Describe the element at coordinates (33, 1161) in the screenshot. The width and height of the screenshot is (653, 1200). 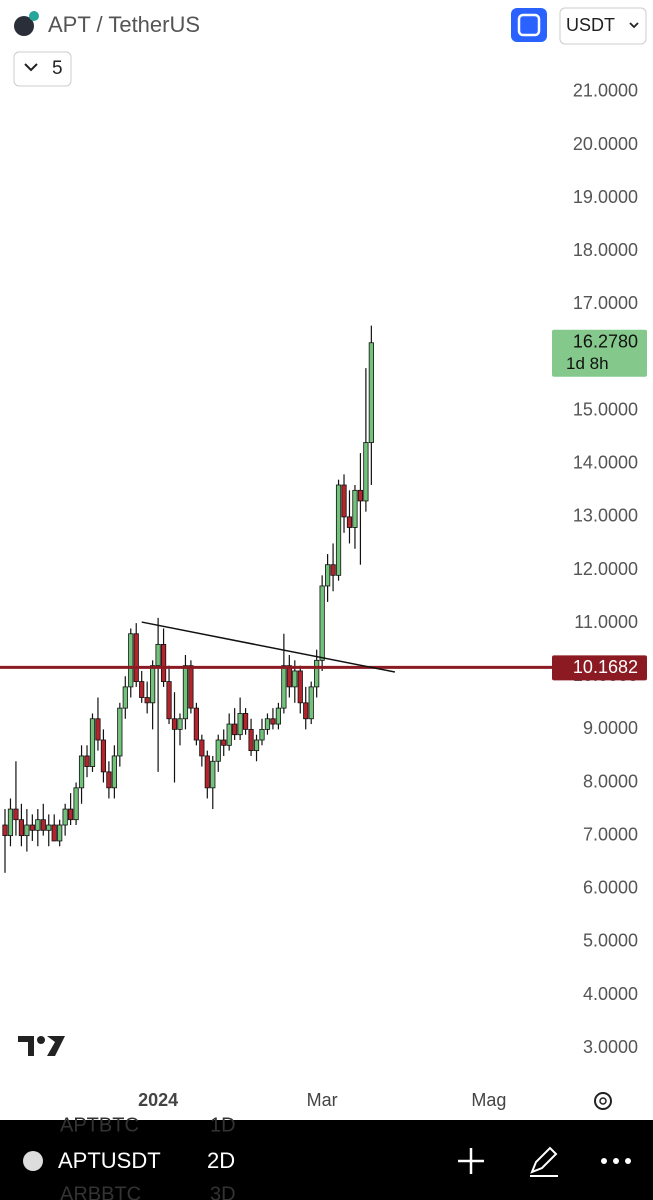
I see `bottom-logo` at that location.